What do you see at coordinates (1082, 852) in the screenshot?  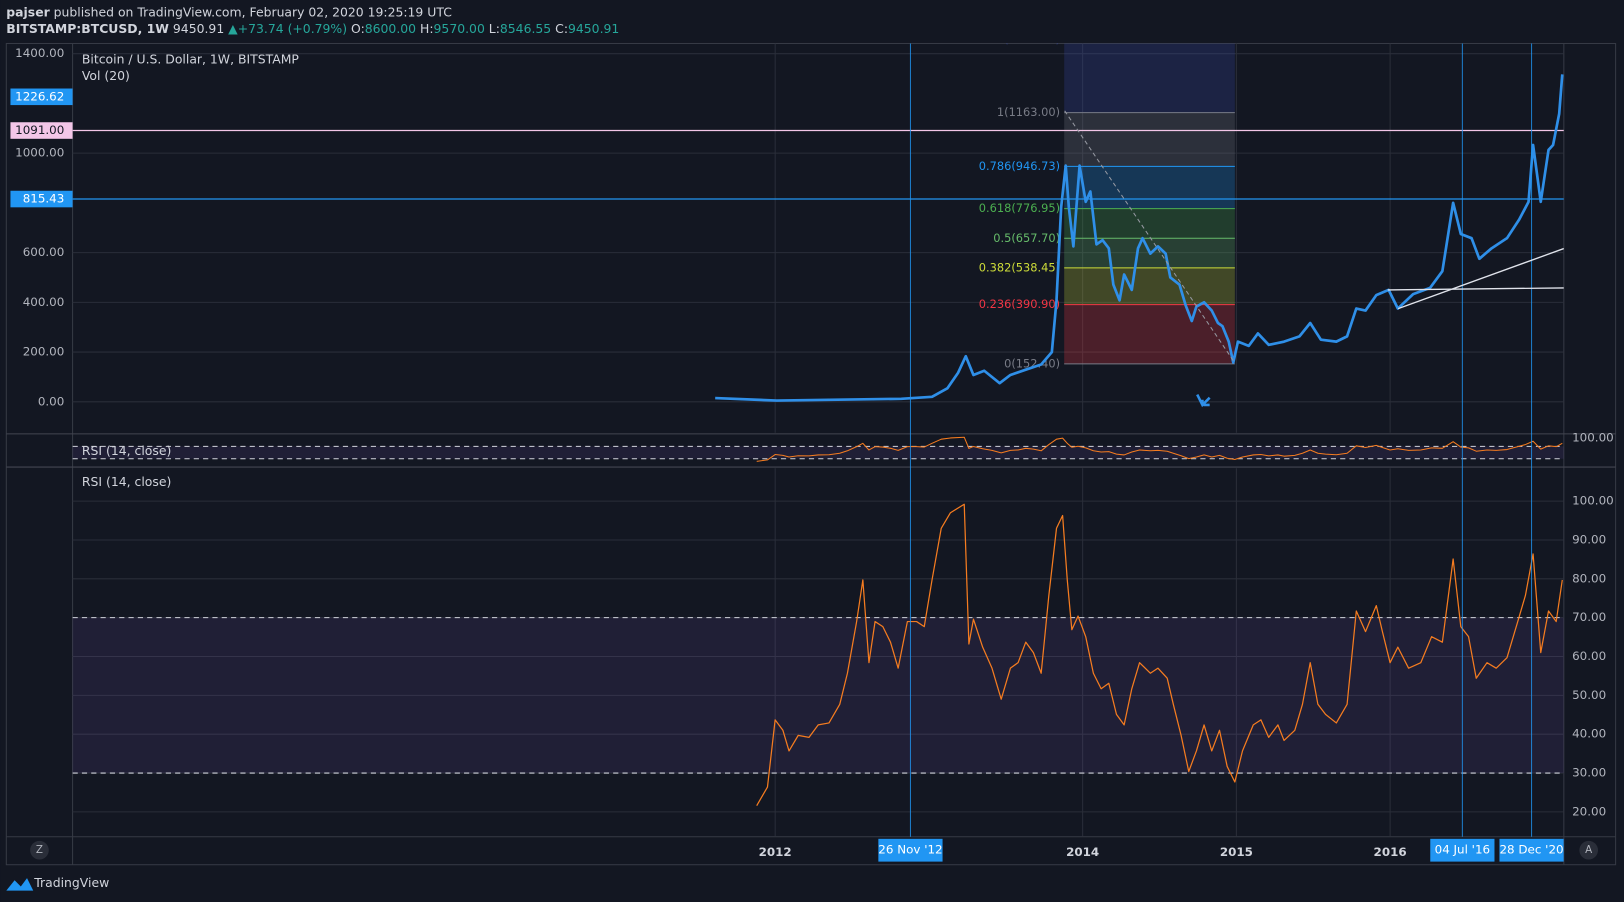 I see `x-tick-label: 2014` at bounding box center [1082, 852].